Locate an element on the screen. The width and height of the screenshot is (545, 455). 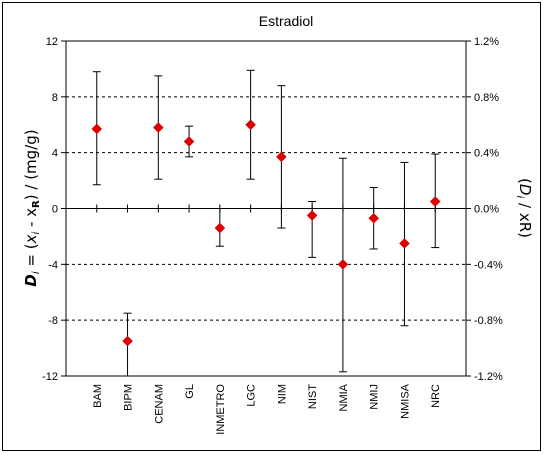
chart-title: Estradiol is located at coordinates (286, 21).